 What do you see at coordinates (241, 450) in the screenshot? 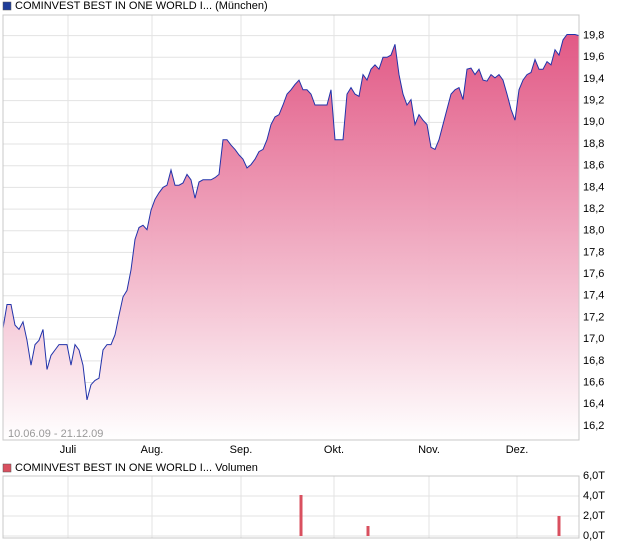
I see `x-tick-label: Sep.` at bounding box center [241, 450].